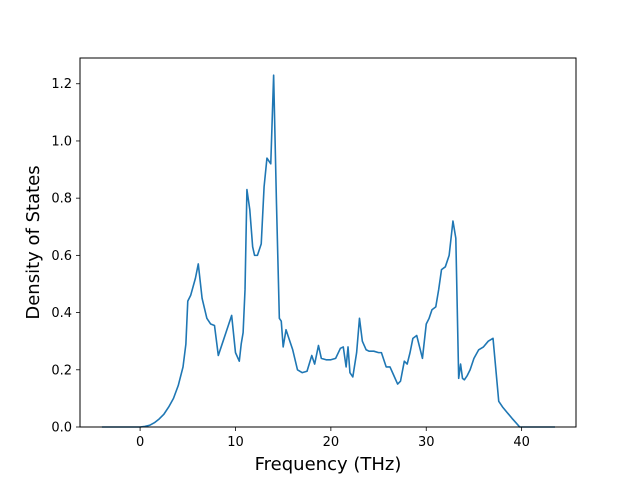 Image resolution: width=640 pixels, height=480 pixels. I want to click on y-tick-label: 0.8, so click(61, 199).